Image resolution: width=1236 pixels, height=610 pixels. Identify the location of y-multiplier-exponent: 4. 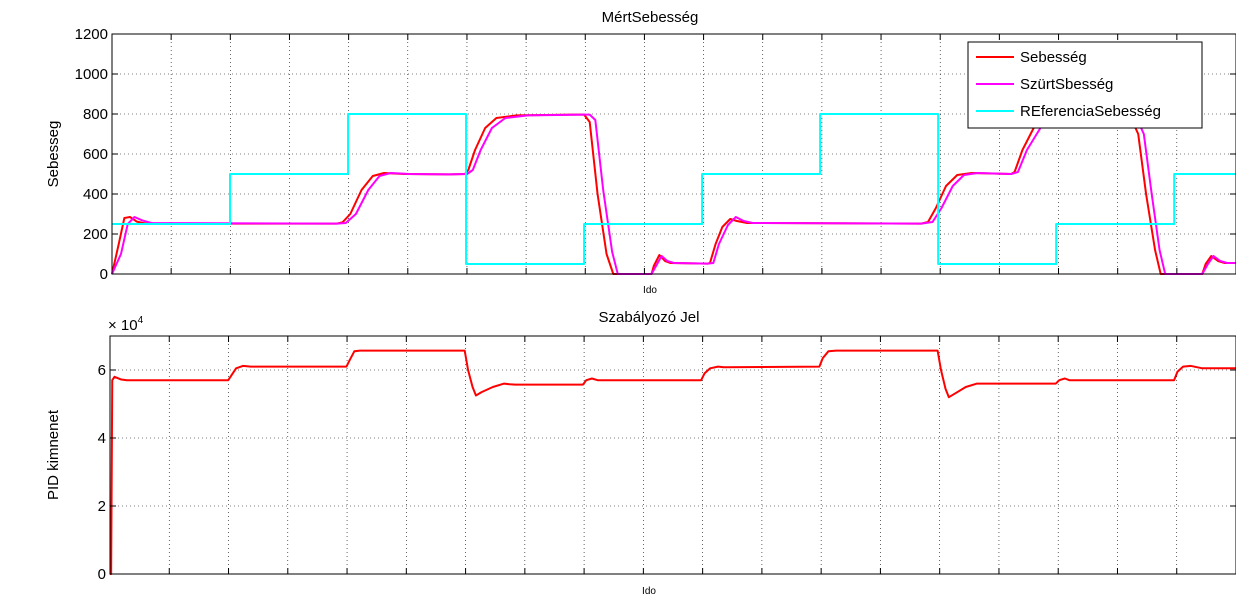
(141, 320).